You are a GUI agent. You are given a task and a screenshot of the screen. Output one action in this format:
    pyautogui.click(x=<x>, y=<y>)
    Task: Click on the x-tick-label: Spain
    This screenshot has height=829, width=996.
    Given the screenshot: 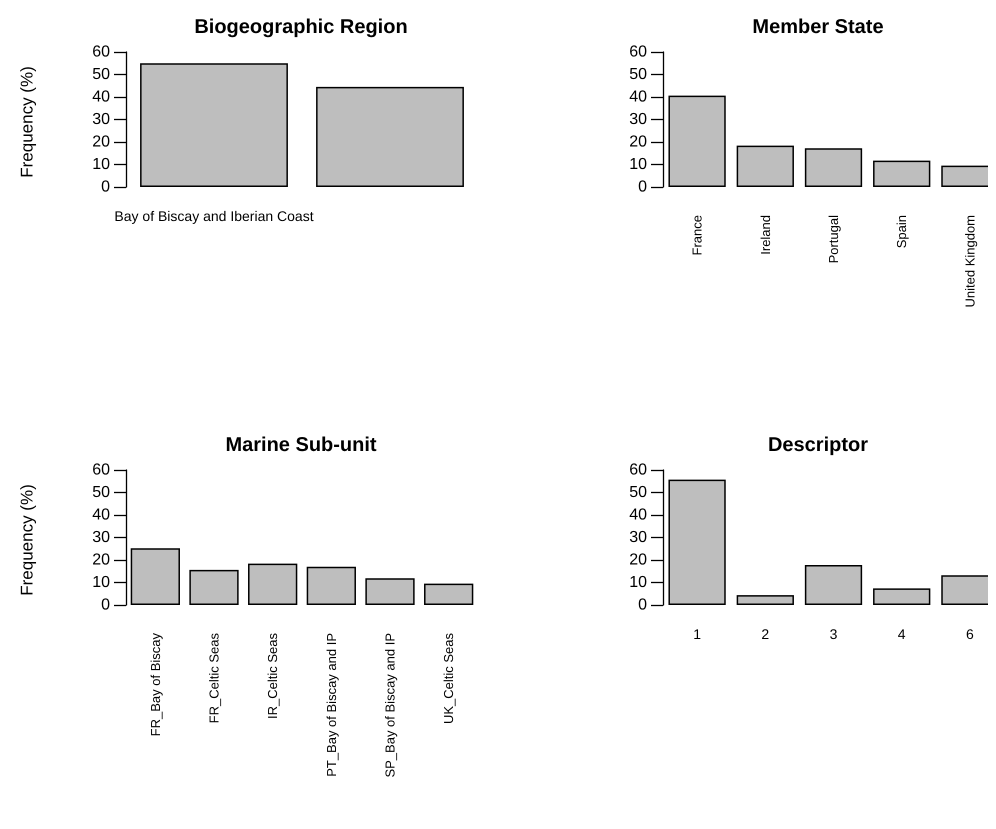 What is the action you would take?
    pyautogui.click(x=902, y=231)
    